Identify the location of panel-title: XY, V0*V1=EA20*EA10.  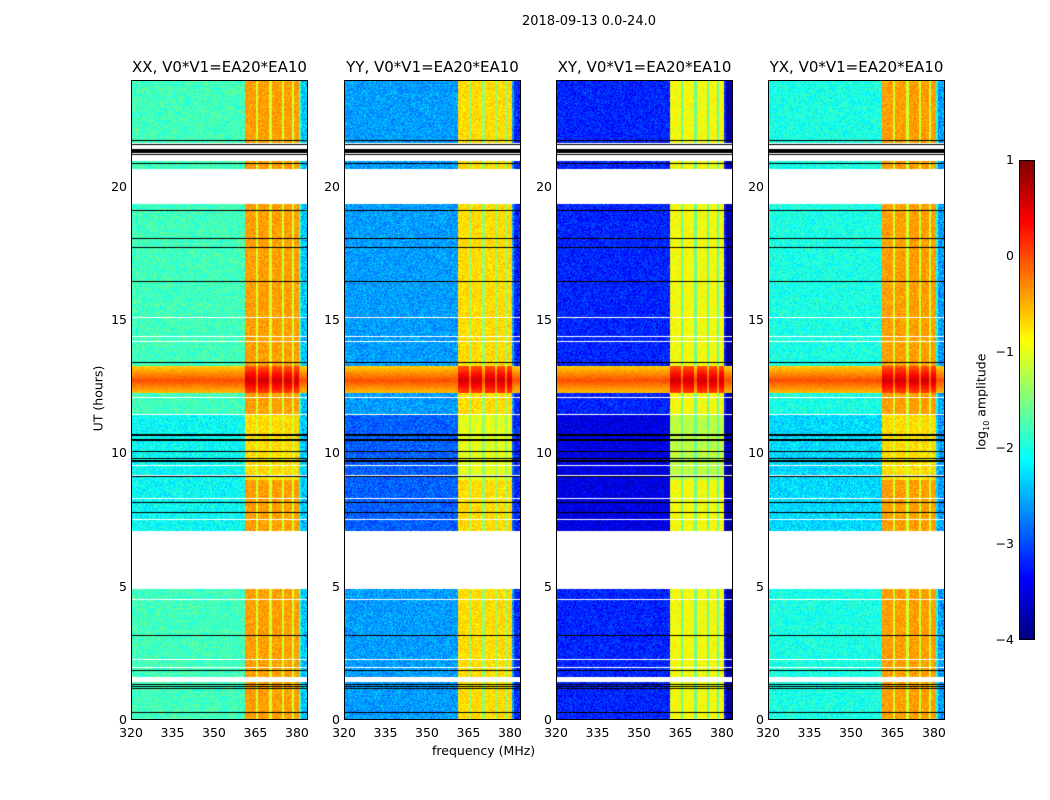
(644, 67).